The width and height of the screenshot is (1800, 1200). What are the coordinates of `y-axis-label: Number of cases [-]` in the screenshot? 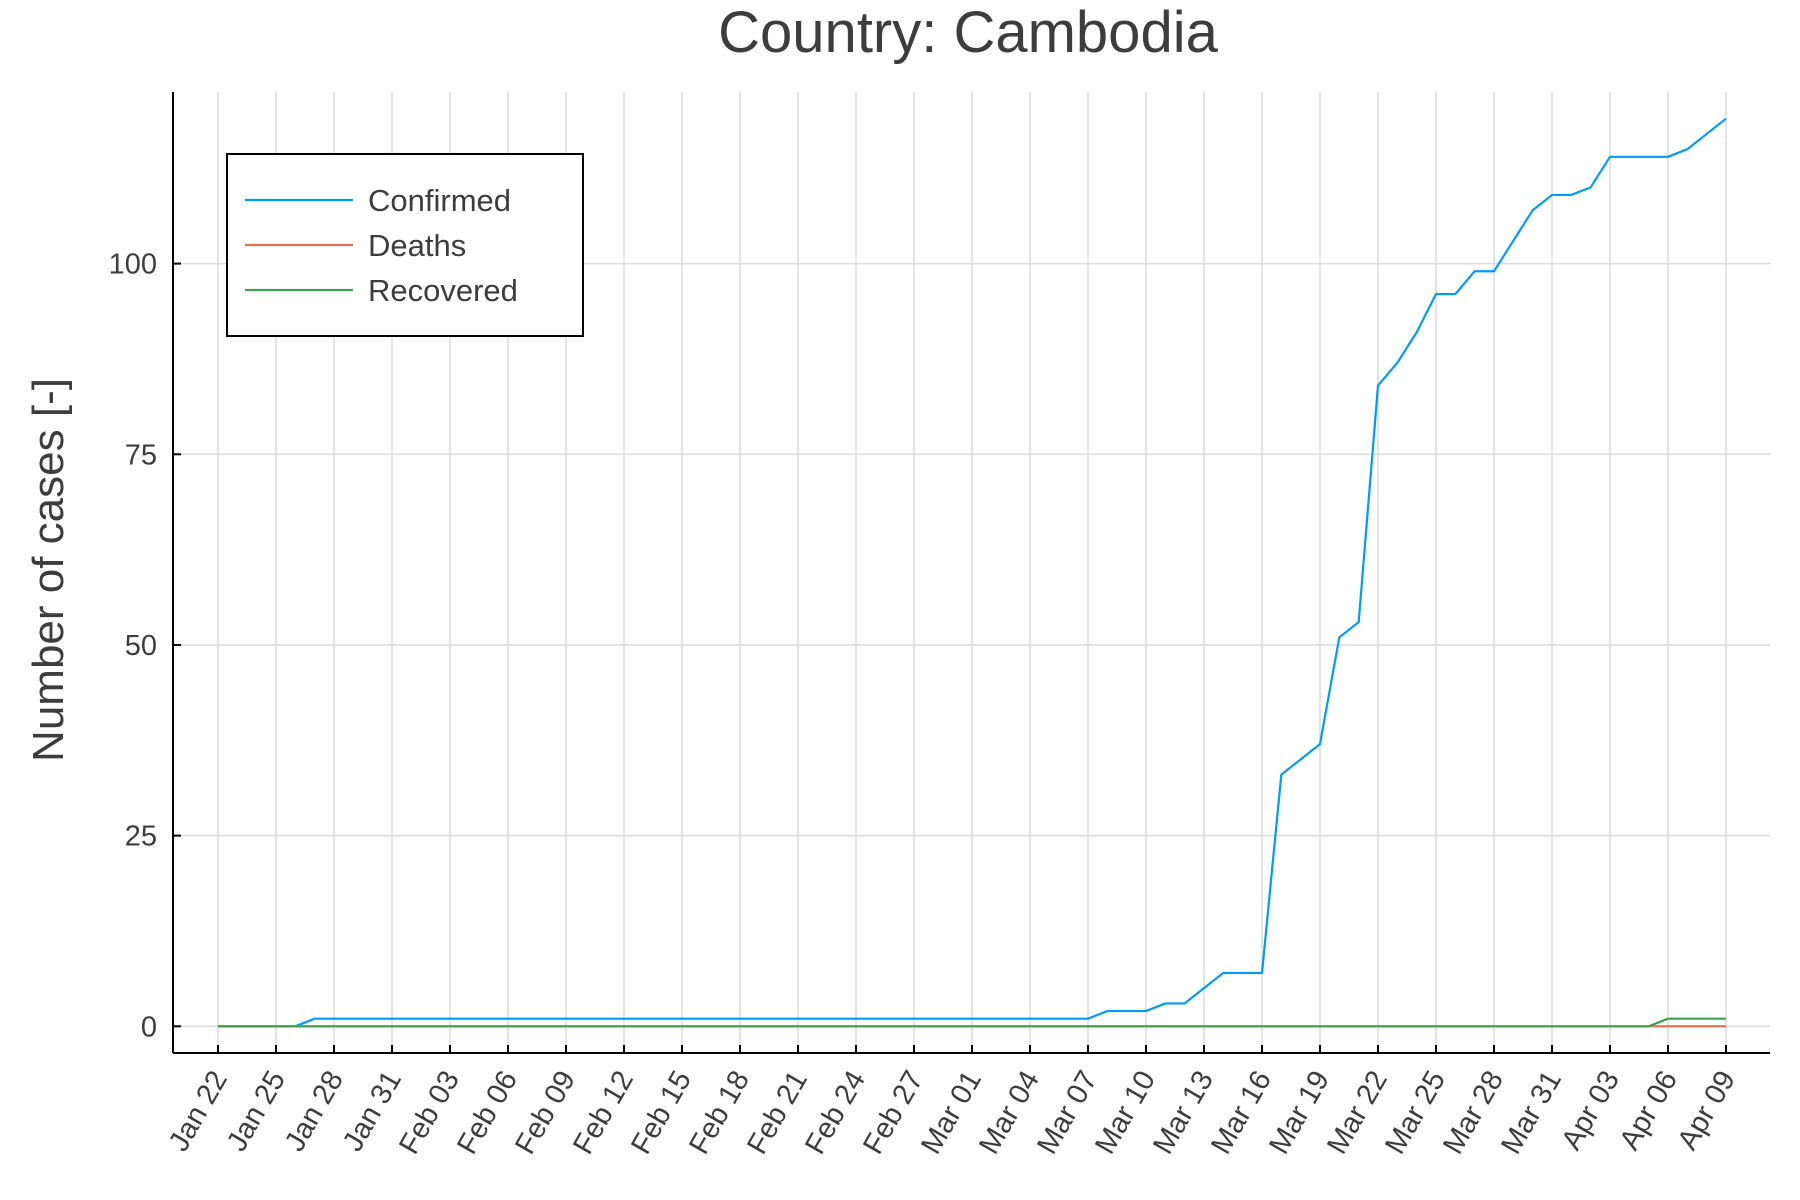 It's located at (48, 570).